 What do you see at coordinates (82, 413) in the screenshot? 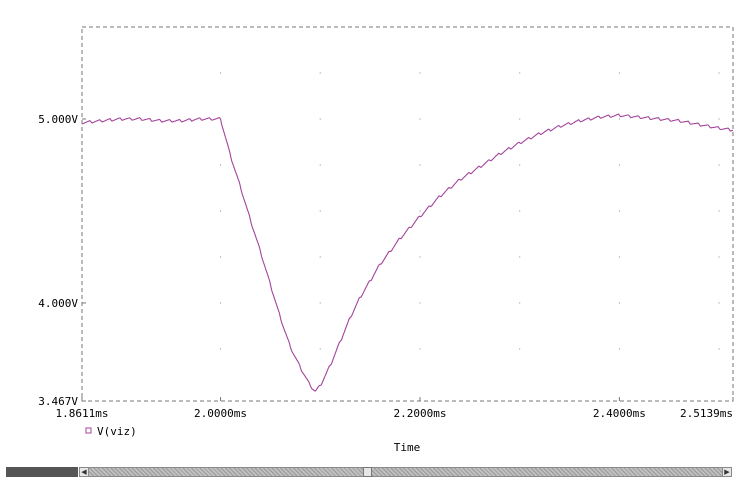
I see `x-tick-label: 1.8611ms` at bounding box center [82, 413].